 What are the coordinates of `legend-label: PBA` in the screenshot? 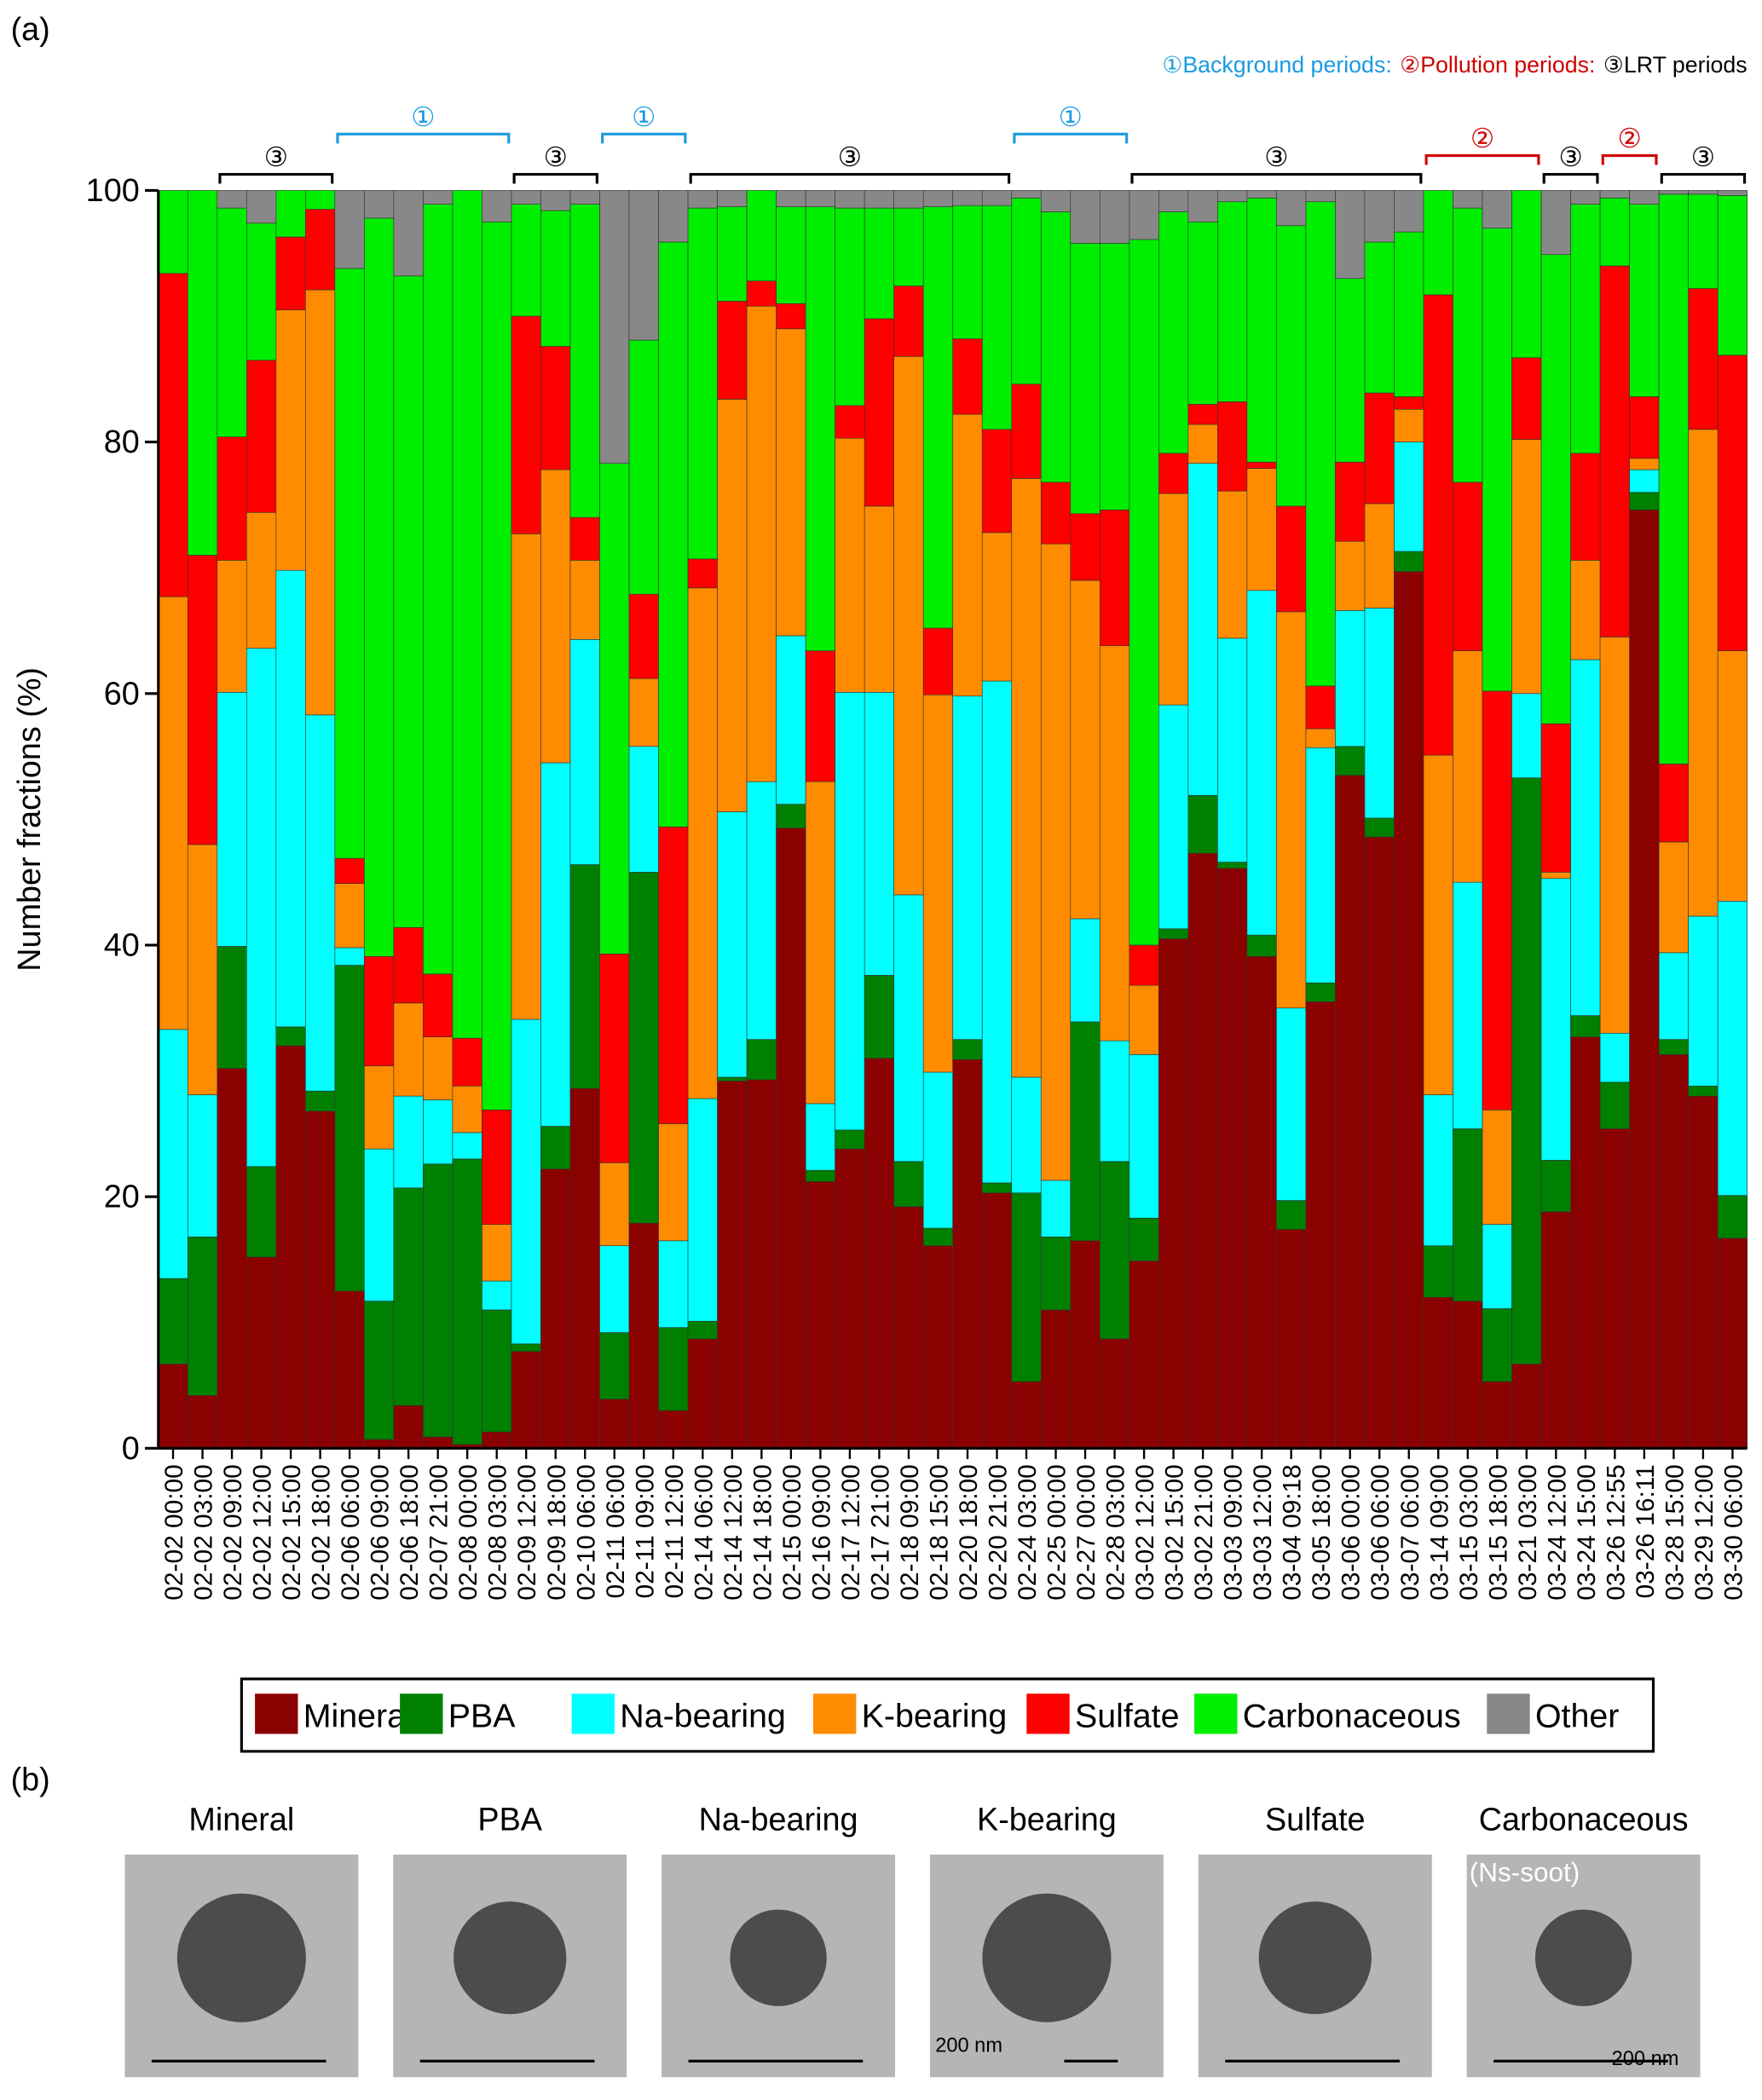 It's located at (482, 1716).